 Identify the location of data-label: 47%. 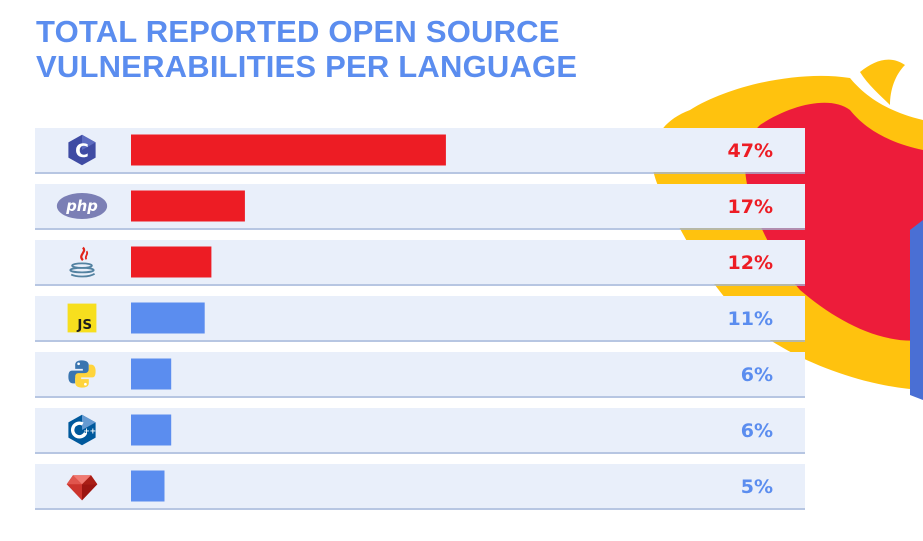
(750, 151).